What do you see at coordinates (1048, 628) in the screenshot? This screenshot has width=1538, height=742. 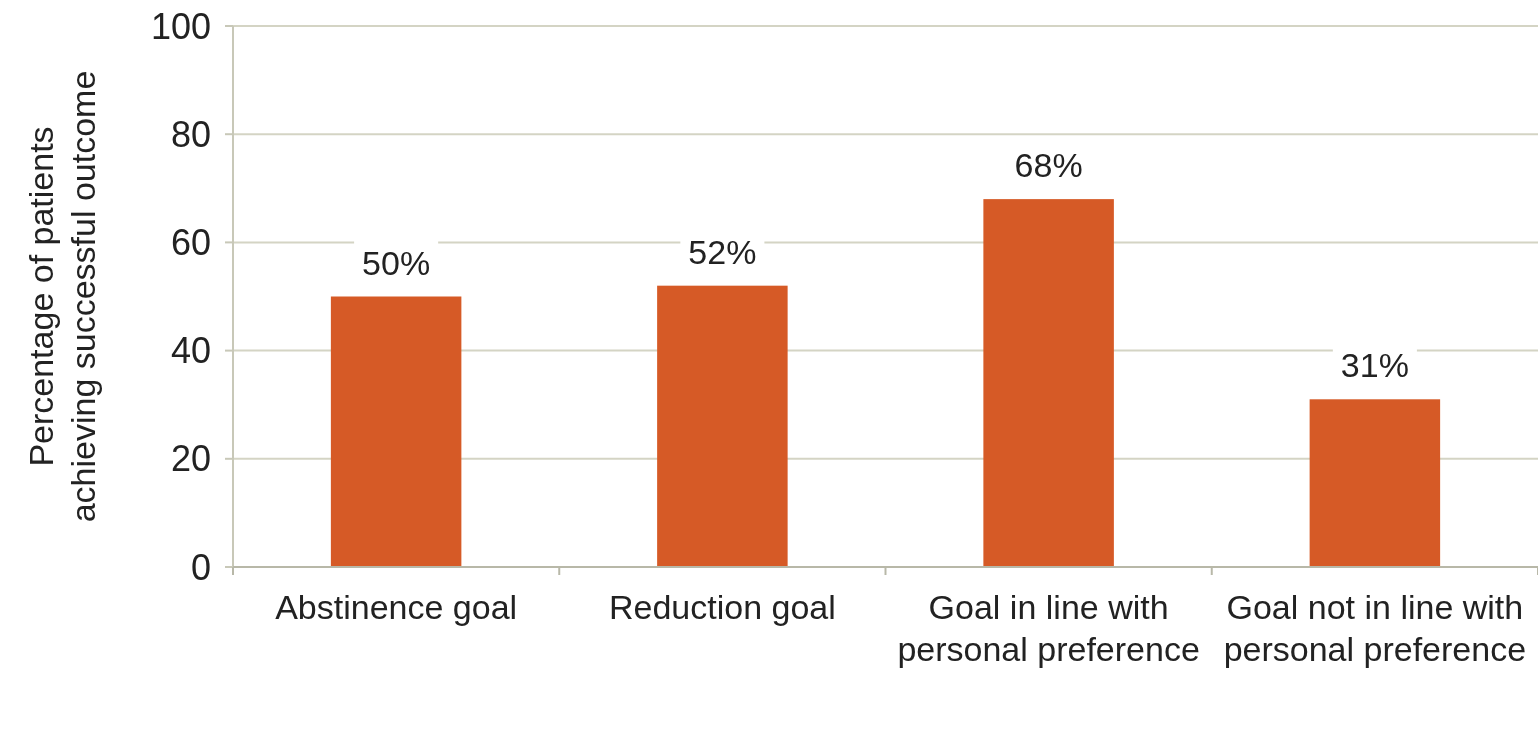 I see `x-tick-label: Goal in line with personal preference` at bounding box center [1048, 628].